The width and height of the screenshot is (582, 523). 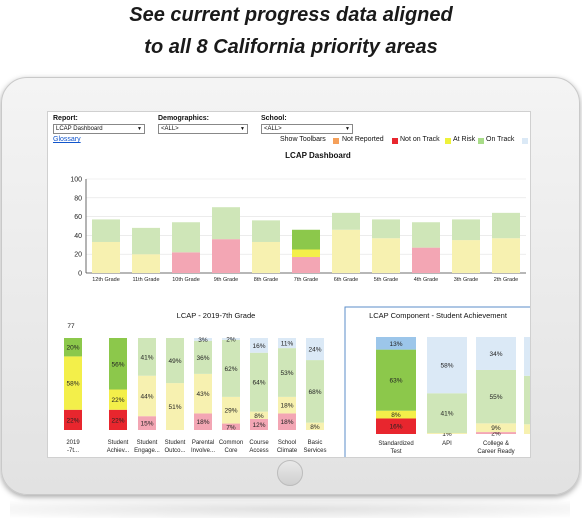 I want to click on tablet-home-button, so click(x=290, y=473).